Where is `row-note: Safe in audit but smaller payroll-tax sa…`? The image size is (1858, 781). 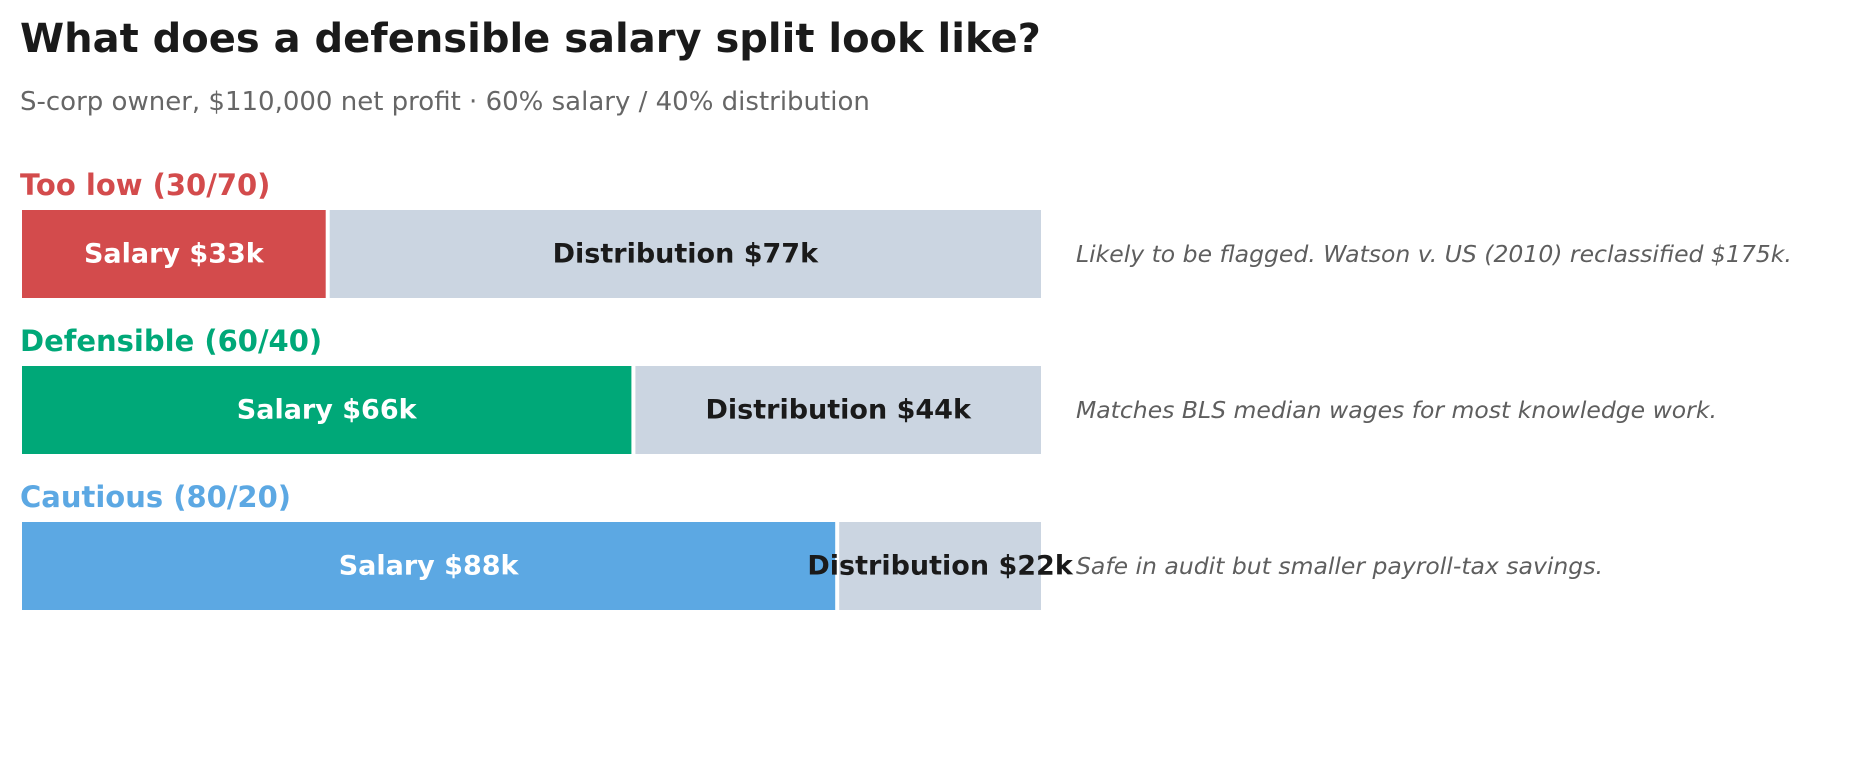 row-note: Safe in audit but smaller payroll-tax sa… is located at coordinates (1339, 566).